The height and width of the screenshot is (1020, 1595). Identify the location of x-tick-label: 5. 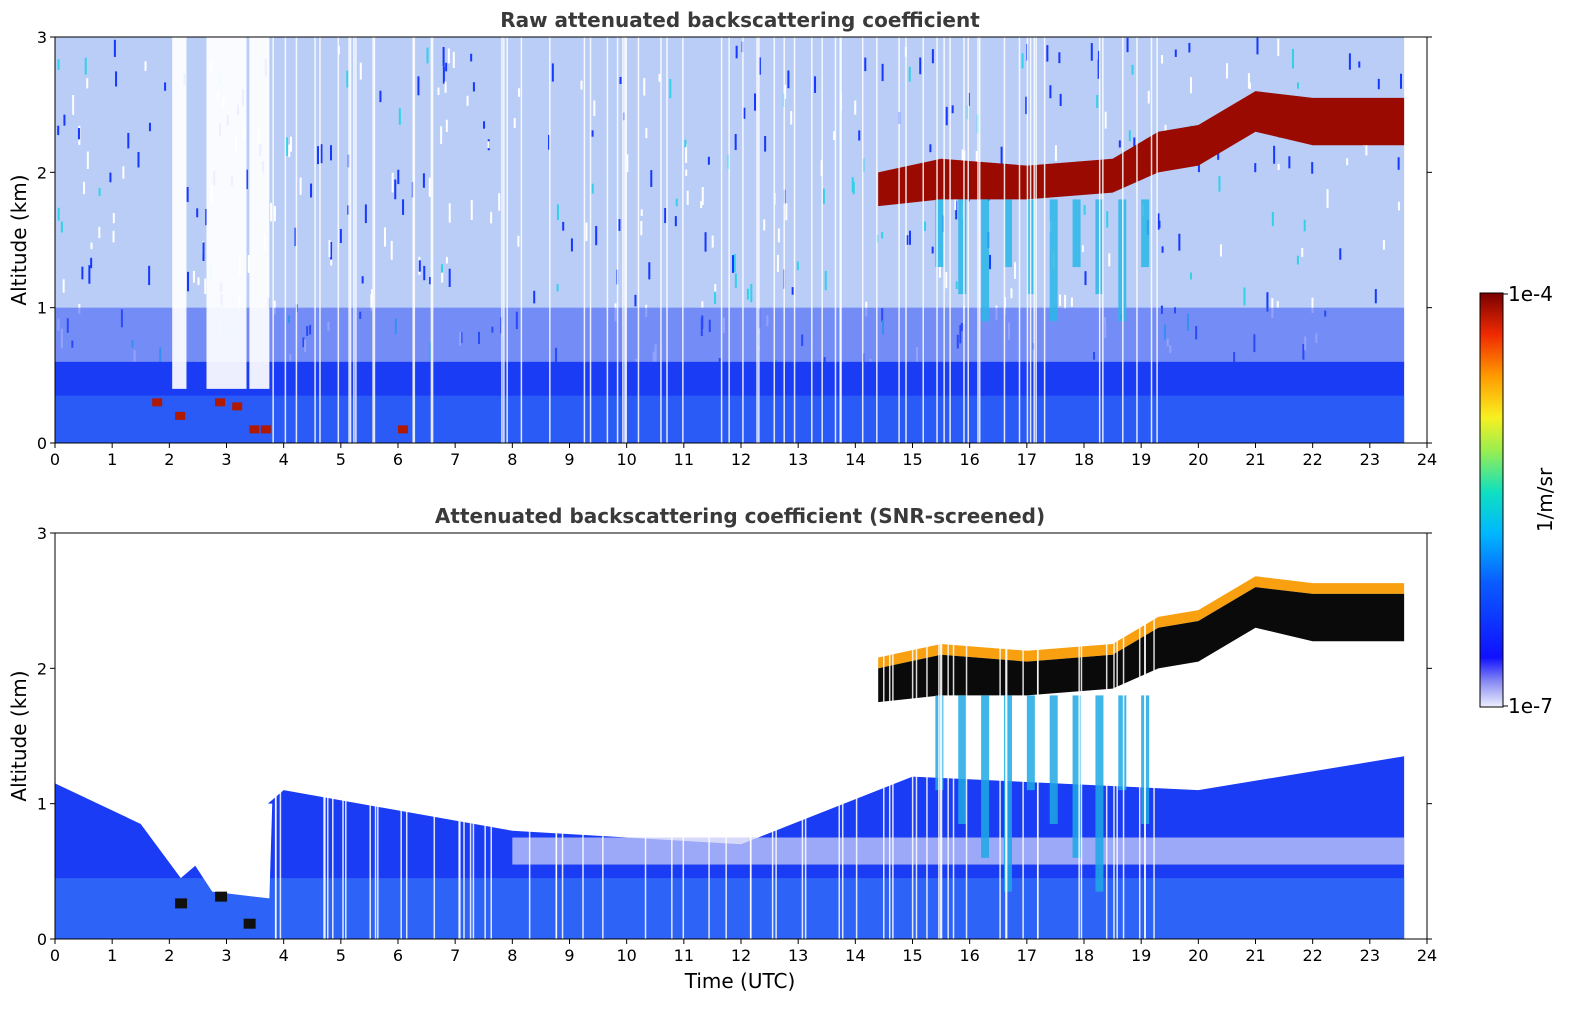
(341, 955).